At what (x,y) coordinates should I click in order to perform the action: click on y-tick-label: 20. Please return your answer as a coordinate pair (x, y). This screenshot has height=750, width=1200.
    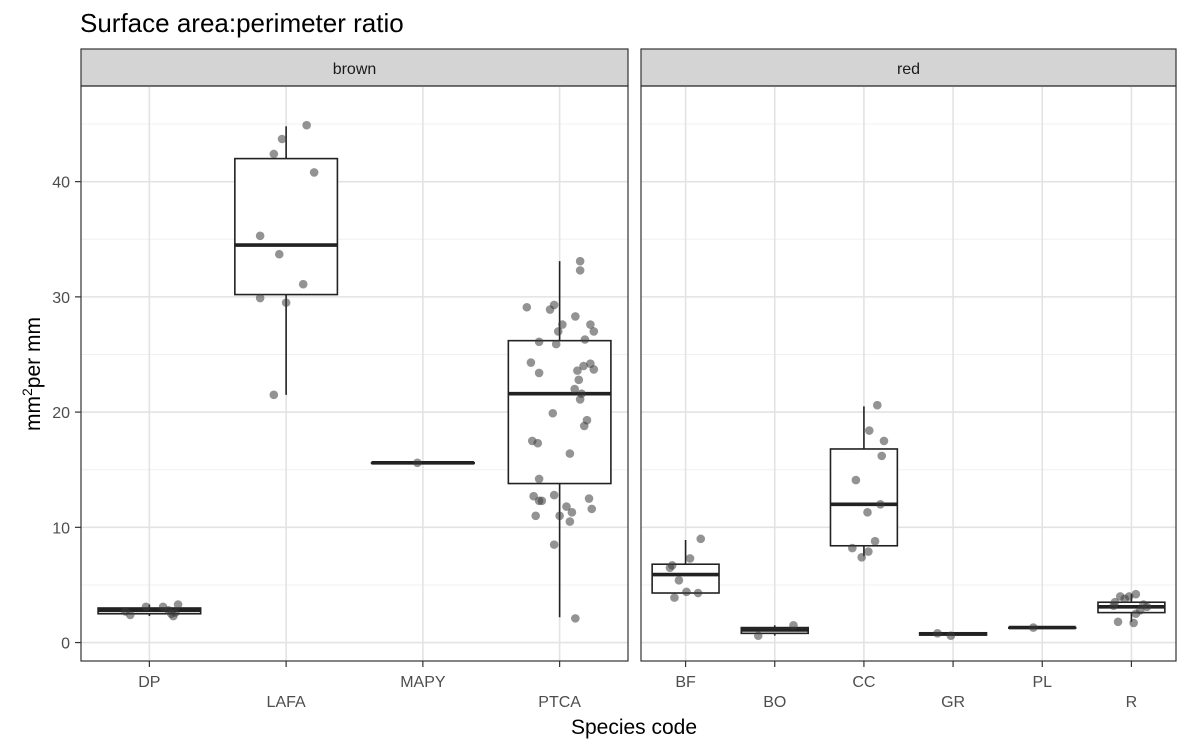
    Looking at the image, I should click on (61, 413).